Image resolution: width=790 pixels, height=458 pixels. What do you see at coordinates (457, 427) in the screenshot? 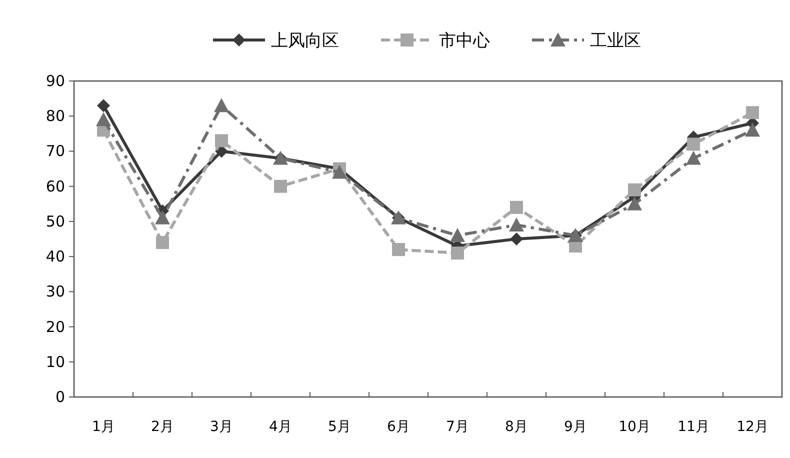
I see `x-tick-label: 7月` at bounding box center [457, 427].